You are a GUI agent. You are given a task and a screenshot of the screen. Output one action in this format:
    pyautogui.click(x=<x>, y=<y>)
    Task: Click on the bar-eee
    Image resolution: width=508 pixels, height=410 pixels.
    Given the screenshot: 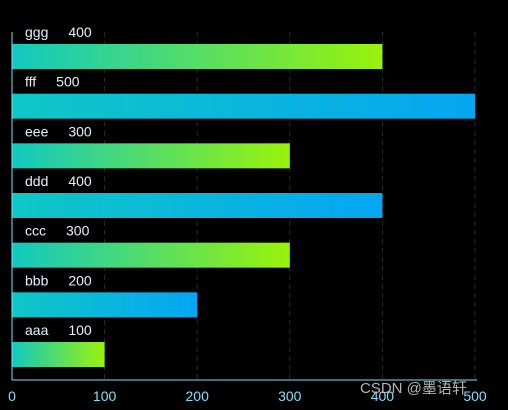 What is the action you would take?
    pyautogui.click(x=151, y=156)
    